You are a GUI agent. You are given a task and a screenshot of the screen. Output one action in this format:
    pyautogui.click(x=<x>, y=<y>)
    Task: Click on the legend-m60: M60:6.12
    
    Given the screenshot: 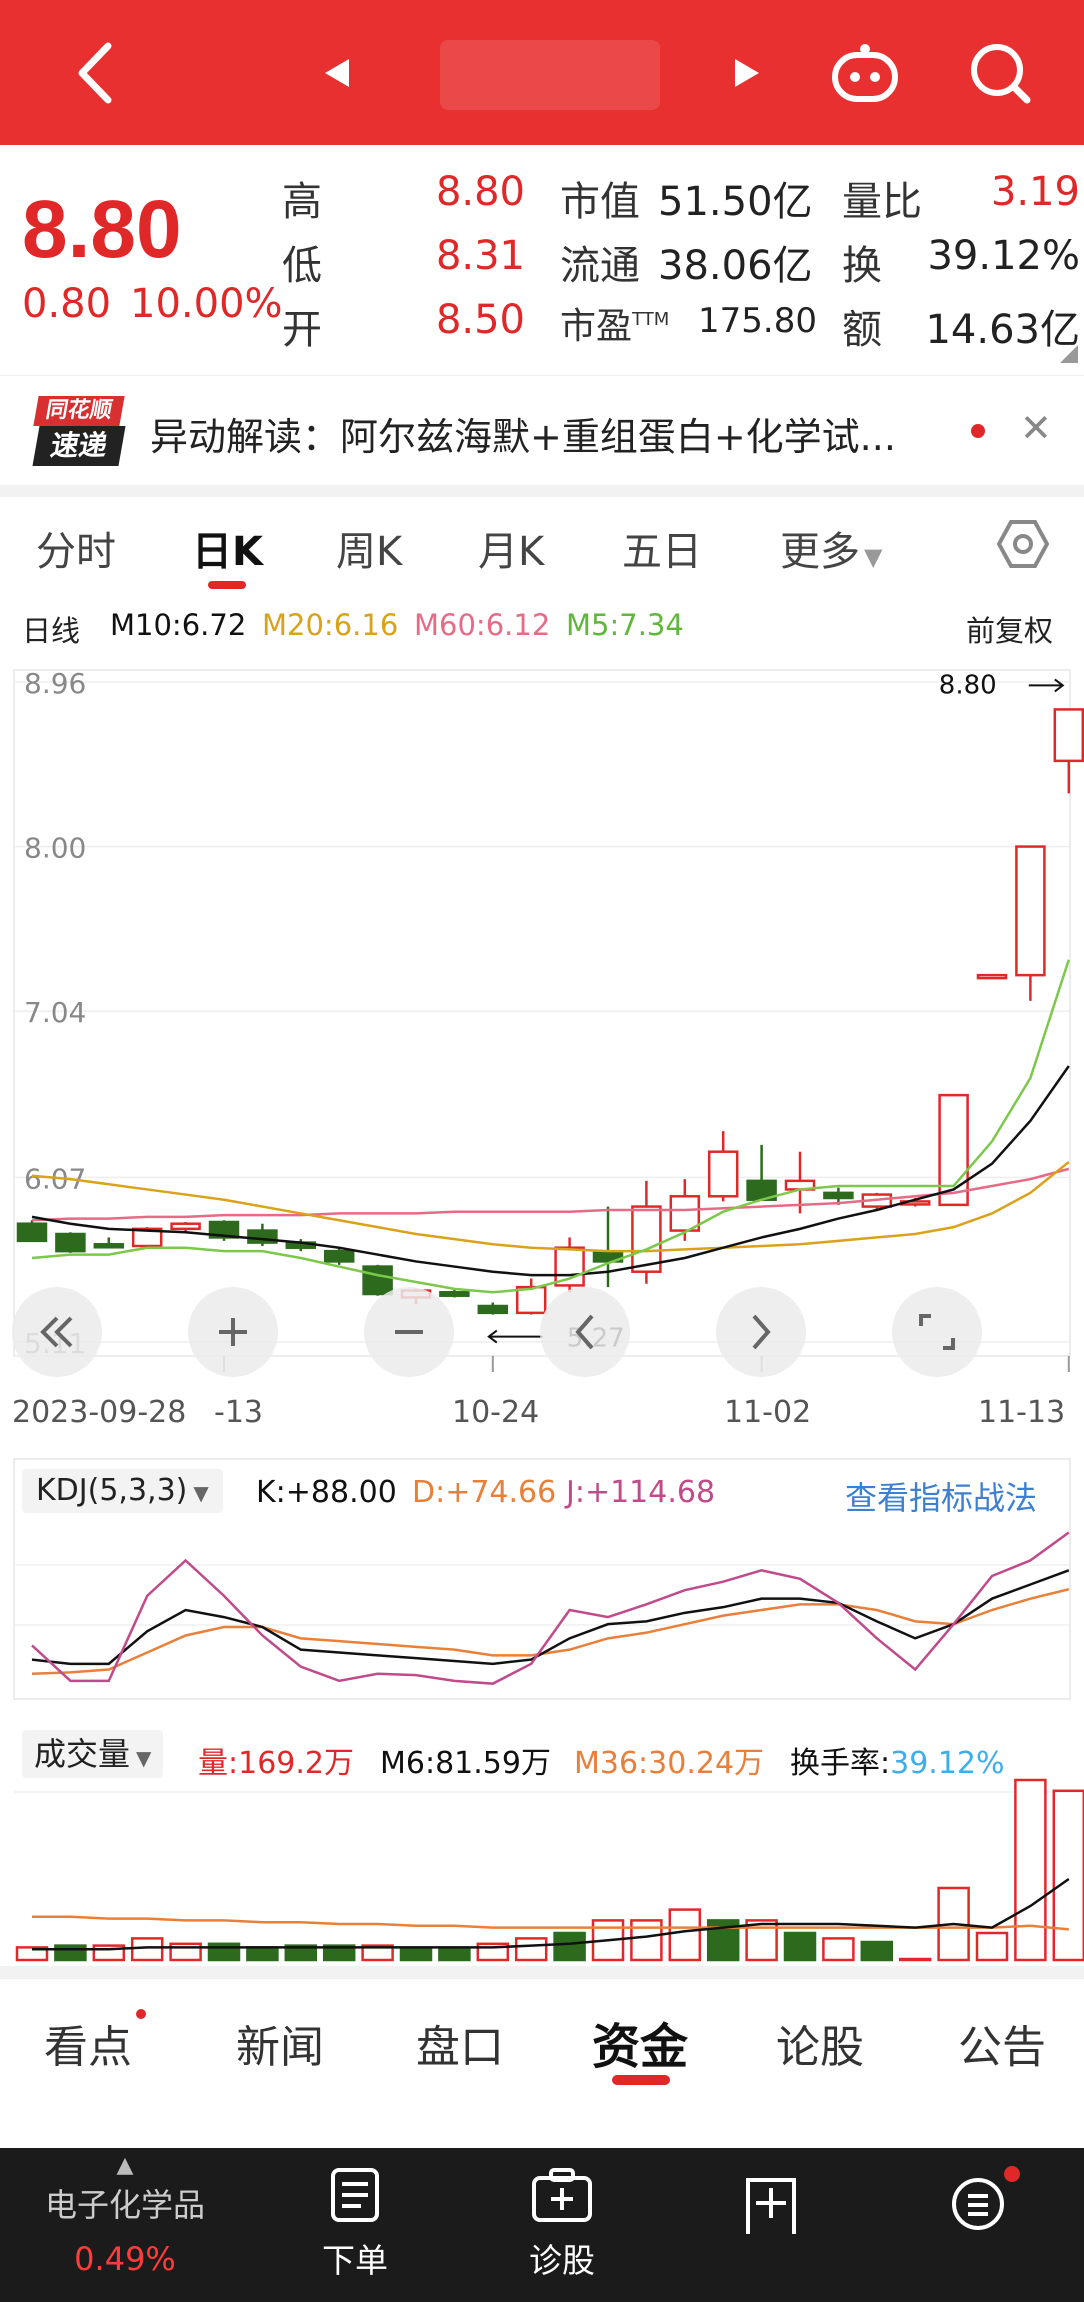 What is the action you would take?
    pyautogui.click(x=482, y=625)
    